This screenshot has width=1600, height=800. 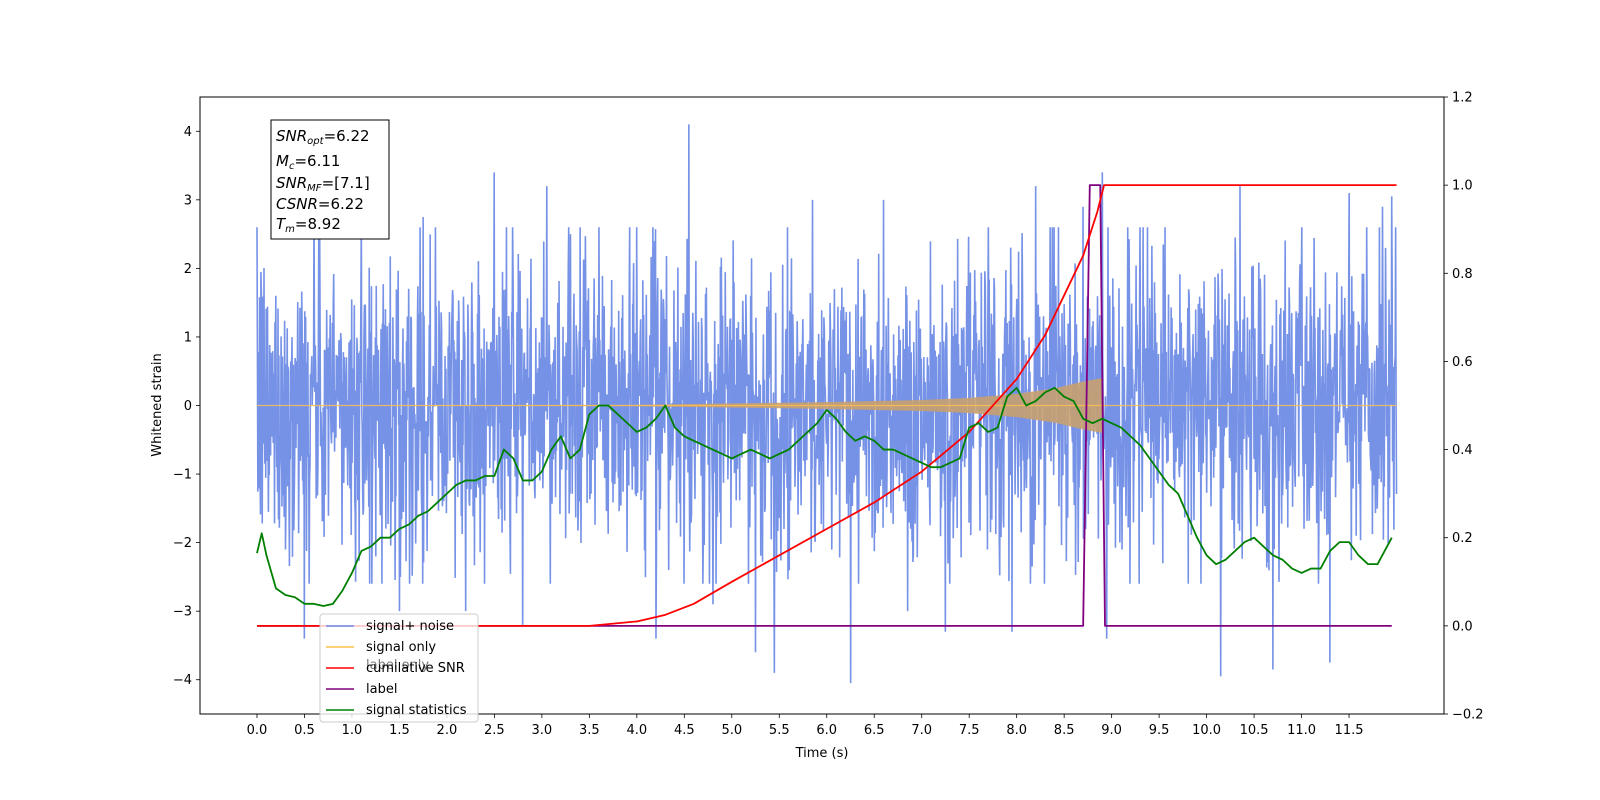 I want to click on x-tick-label: 0.0, so click(x=257, y=730).